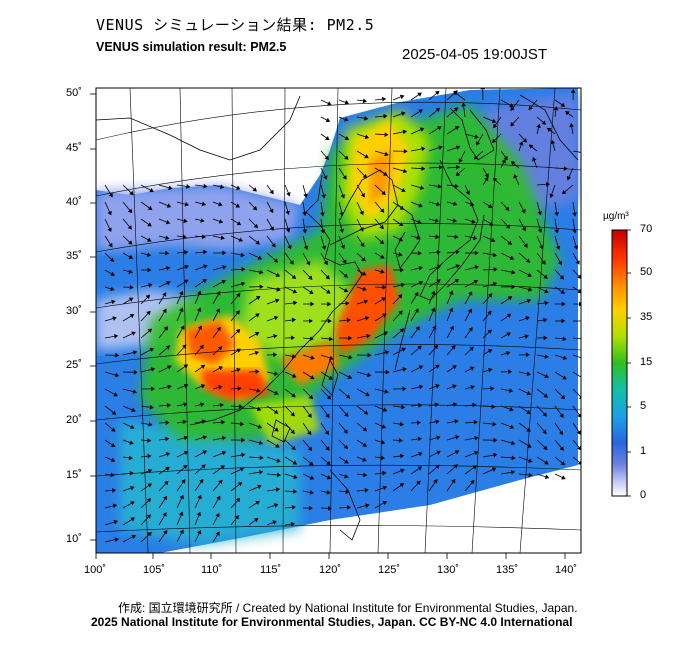 This screenshot has height=649, width=700. Describe the element at coordinates (646, 229) in the screenshot. I see `colorbar-label-70: 70` at that location.